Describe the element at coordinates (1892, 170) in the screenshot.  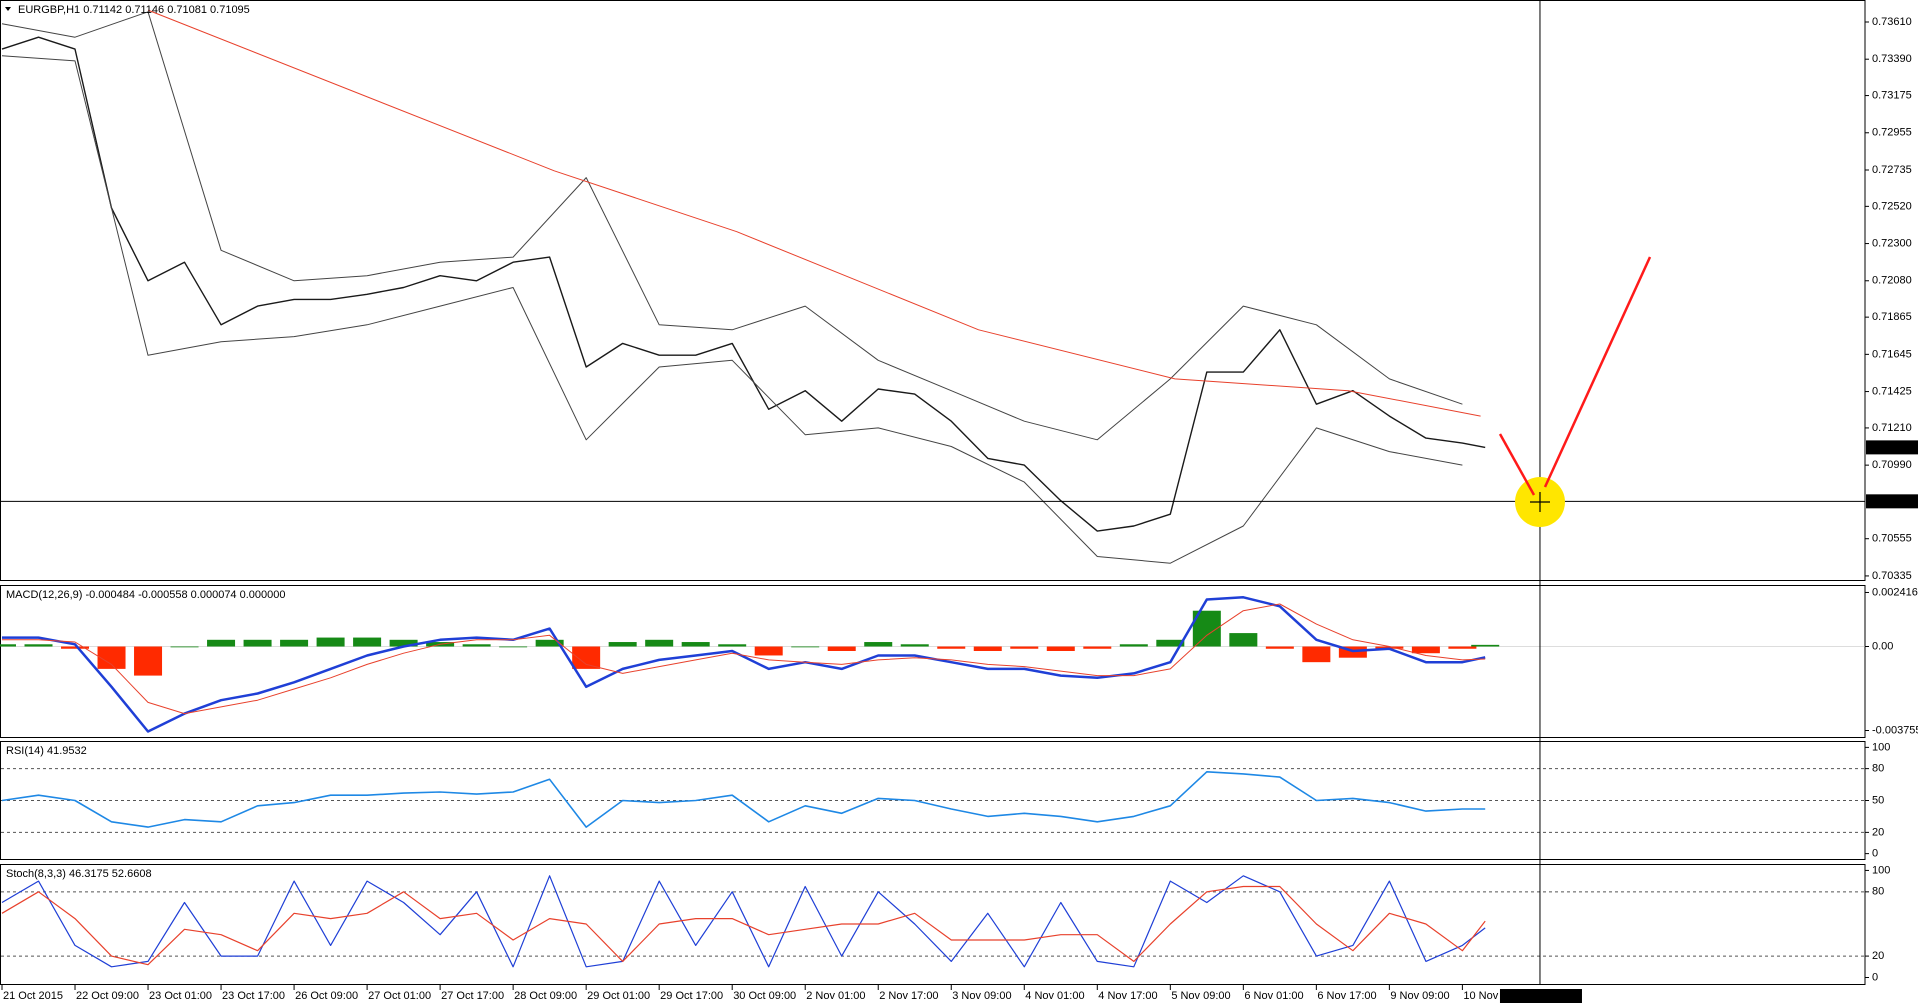
I see `y-tick-label: 0.72735` at that location.